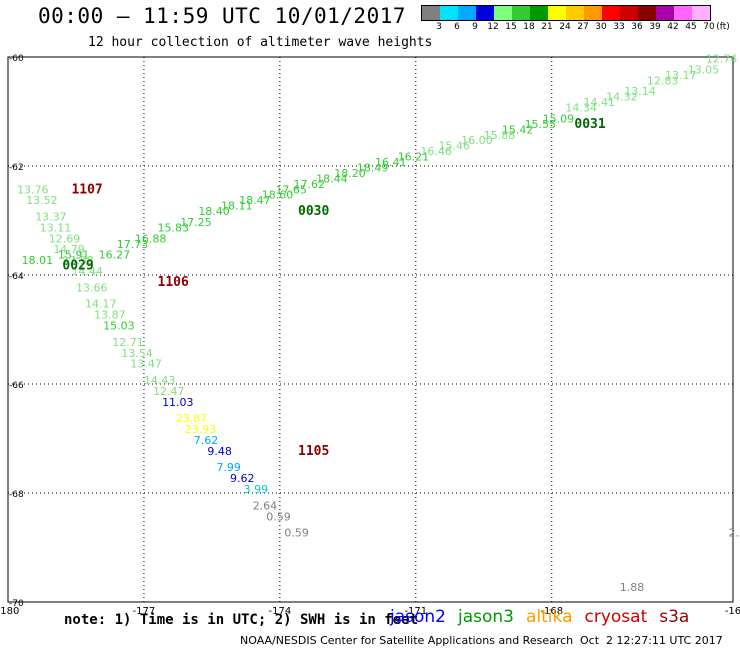 Image resolution: width=740 pixels, height=650 pixels. What do you see at coordinates (101, 304) in the screenshot?
I see `swh-data-label: 14.17` at bounding box center [101, 304].